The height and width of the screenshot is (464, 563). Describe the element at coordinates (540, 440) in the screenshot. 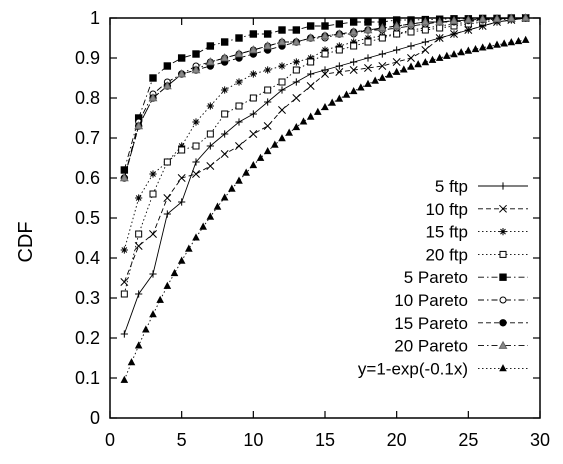

I see `x-tick-label: 30` at that location.